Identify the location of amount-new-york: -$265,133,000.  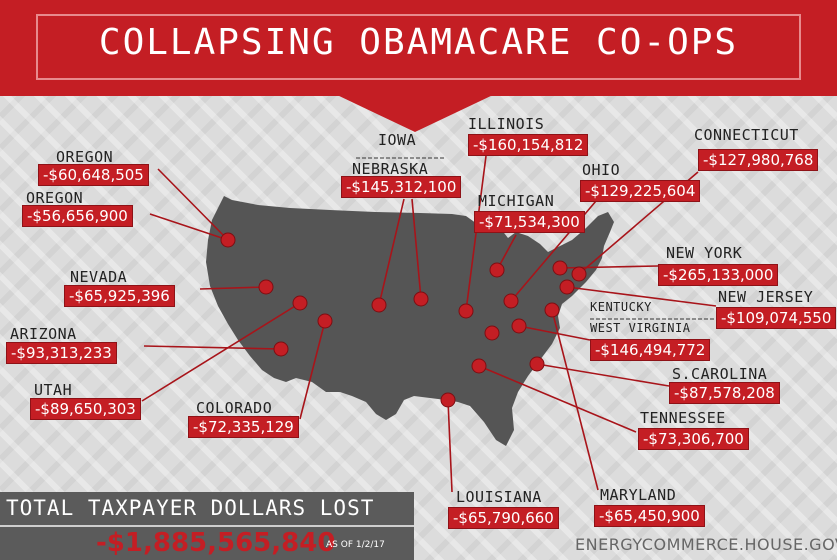
(718, 275).